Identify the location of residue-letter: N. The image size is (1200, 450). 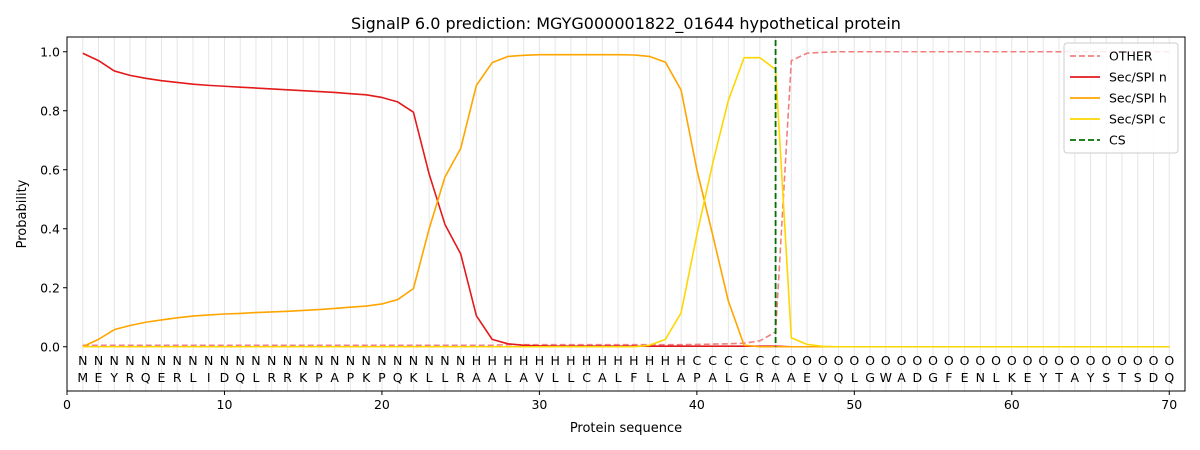
(980, 377).